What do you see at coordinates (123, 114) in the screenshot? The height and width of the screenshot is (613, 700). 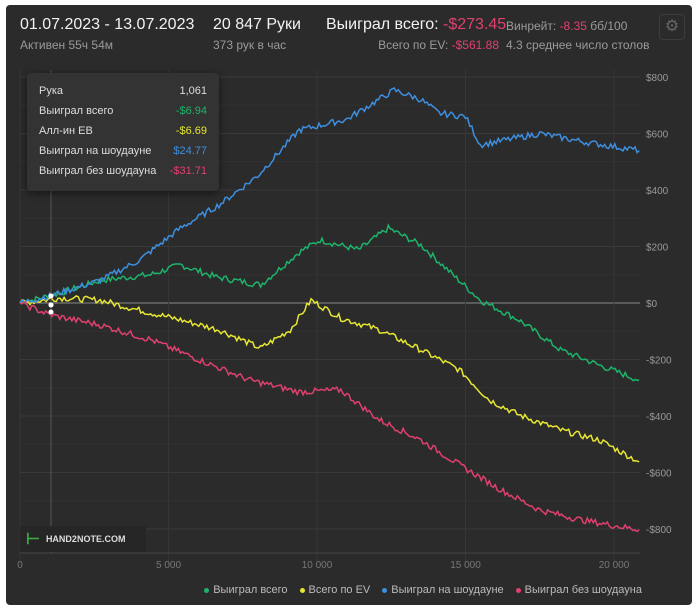 I see `tooltip-row: Выиграл всего -$6.94` at bounding box center [123, 114].